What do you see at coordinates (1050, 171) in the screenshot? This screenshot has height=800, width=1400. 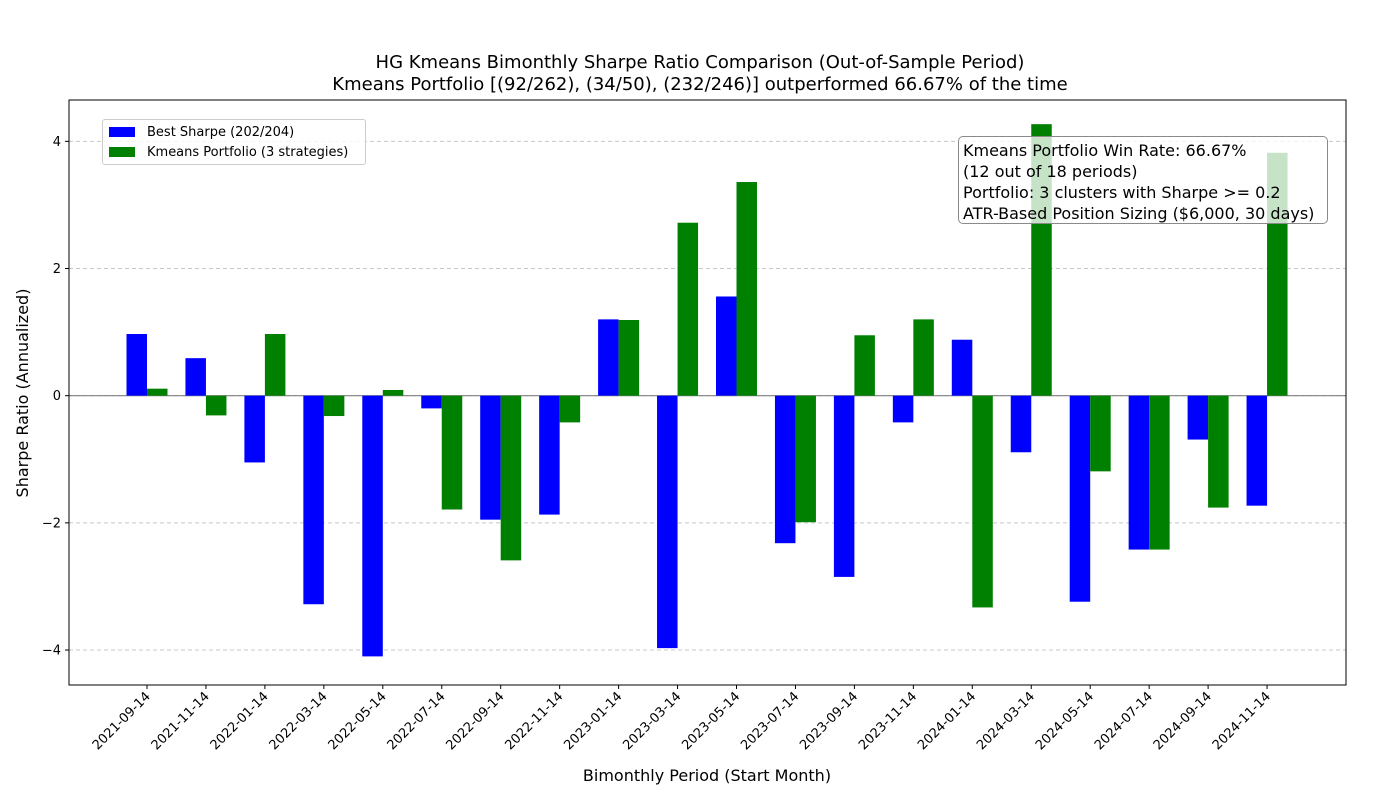 I see `annotation-line: (12 out of 18 periods)` at bounding box center [1050, 171].